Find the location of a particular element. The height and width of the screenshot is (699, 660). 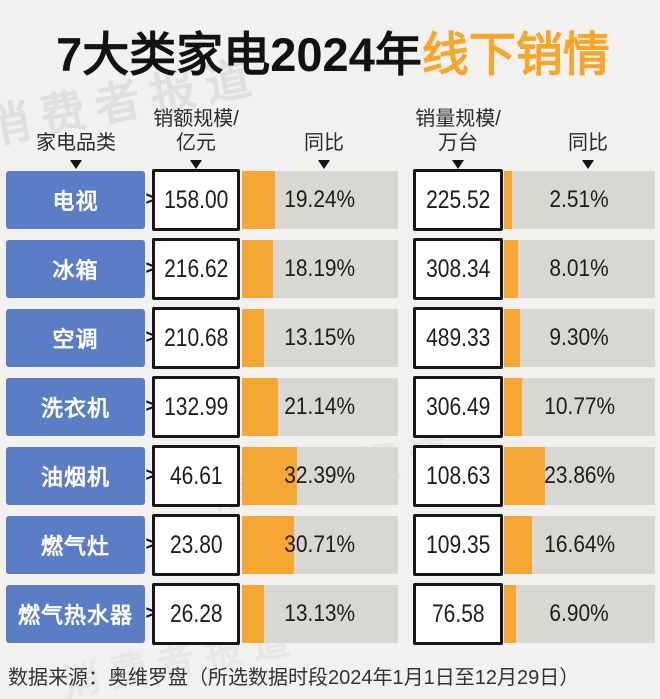

value-yoy-label: 13.13% is located at coordinates (320, 613).